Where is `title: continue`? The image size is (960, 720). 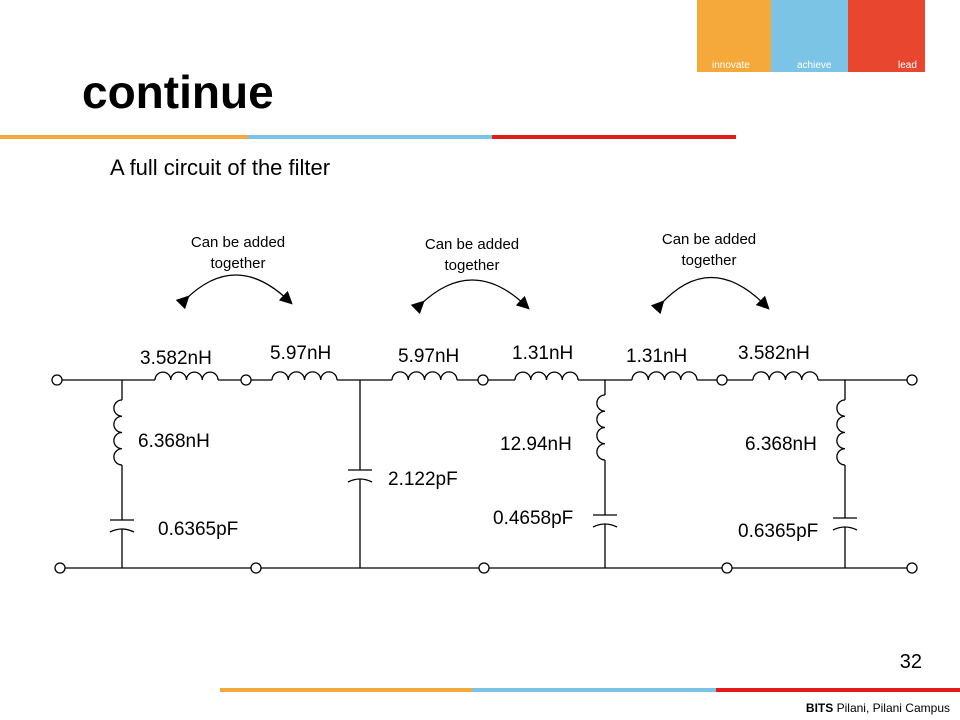
title: continue is located at coordinates (178, 92).